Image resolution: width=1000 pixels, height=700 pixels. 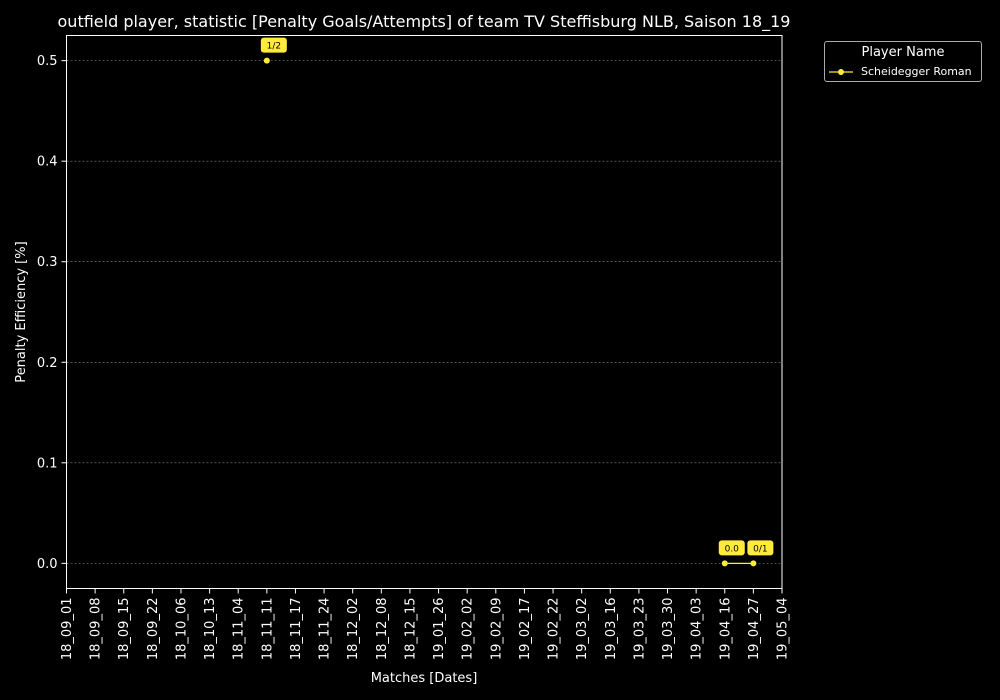 What do you see at coordinates (554, 629) in the screenshot?
I see `x-tick-label: 19_02_22` at bounding box center [554, 629].